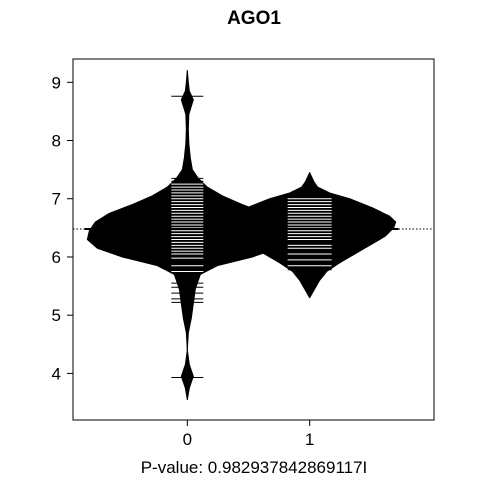 This screenshot has width=480, height=480. I want to click on y-tick-label-5: 9, so click(56, 82).